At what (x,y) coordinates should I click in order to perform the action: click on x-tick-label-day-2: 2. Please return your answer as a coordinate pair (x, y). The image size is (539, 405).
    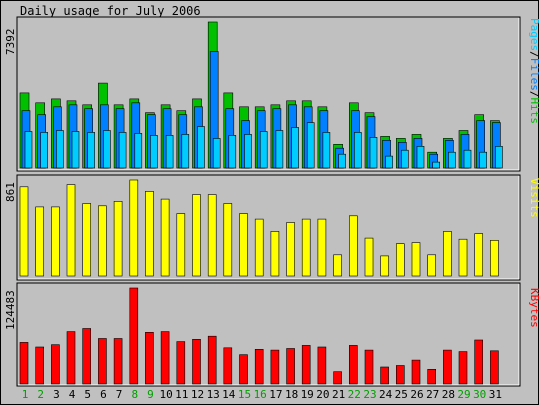
    Looking at the image, I should click on (40, 394).